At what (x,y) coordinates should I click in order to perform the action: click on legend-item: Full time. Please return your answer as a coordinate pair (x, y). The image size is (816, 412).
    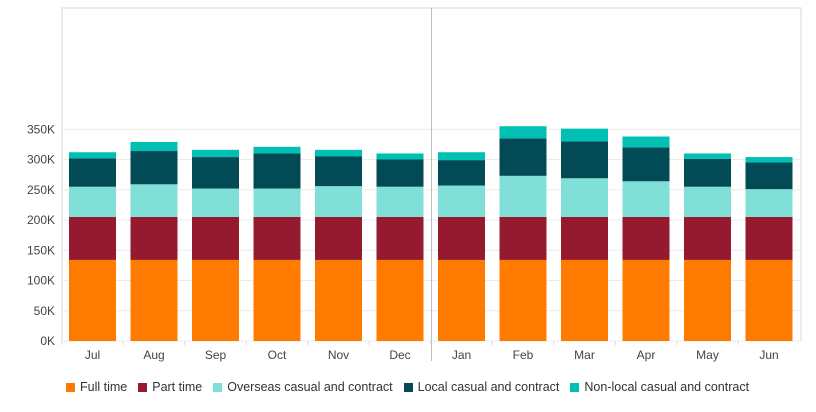
    Looking at the image, I should click on (96, 387).